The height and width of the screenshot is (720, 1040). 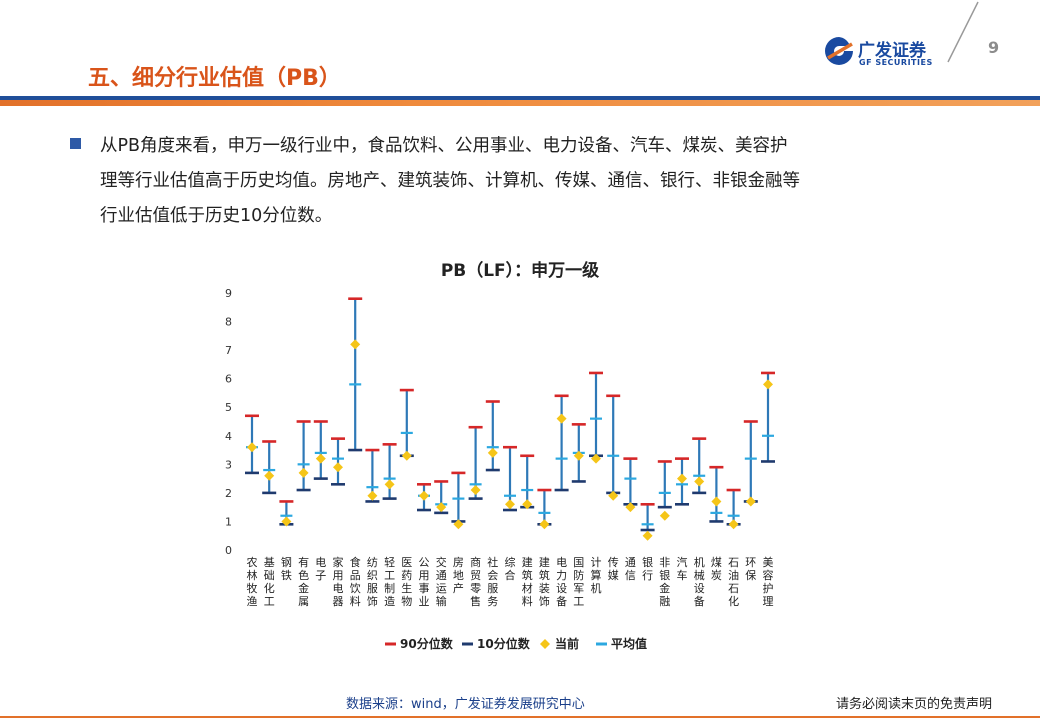 I want to click on x-tick-label: 农林牧渔, so click(x=252, y=581).